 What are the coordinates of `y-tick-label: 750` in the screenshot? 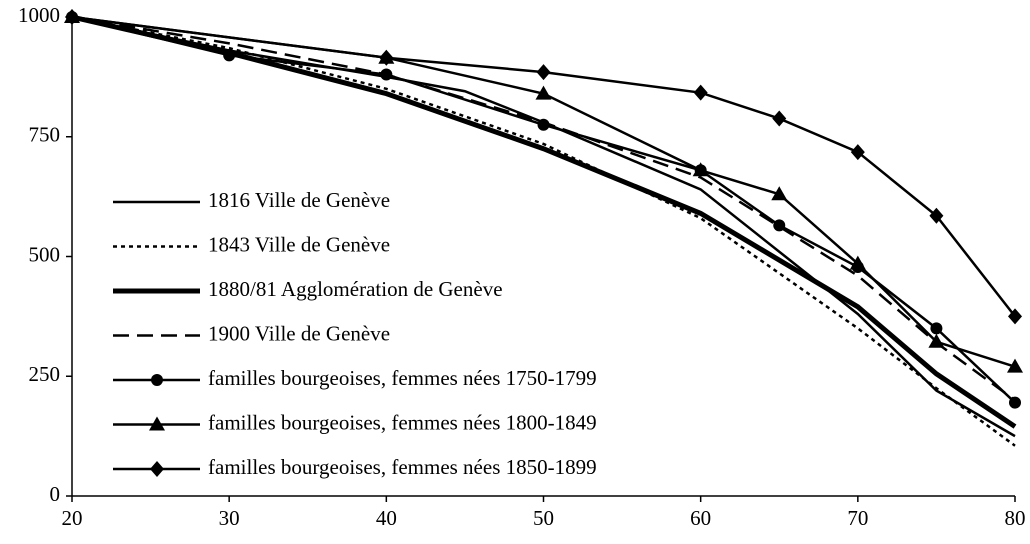 It's located at (45, 135).